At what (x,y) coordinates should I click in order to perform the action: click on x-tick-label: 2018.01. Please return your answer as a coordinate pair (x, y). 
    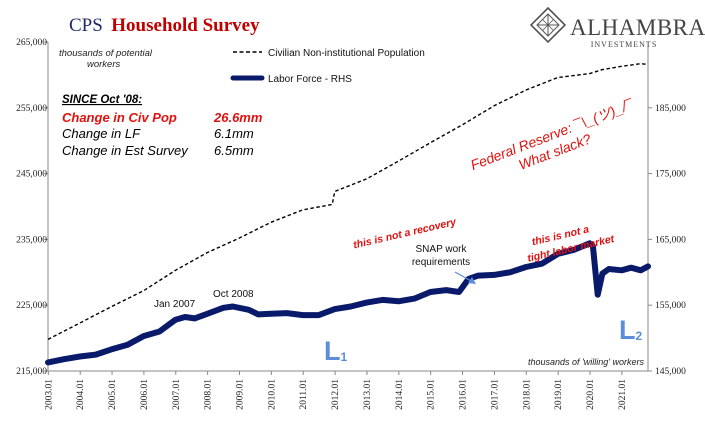
    Looking at the image, I should click on (527, 394).